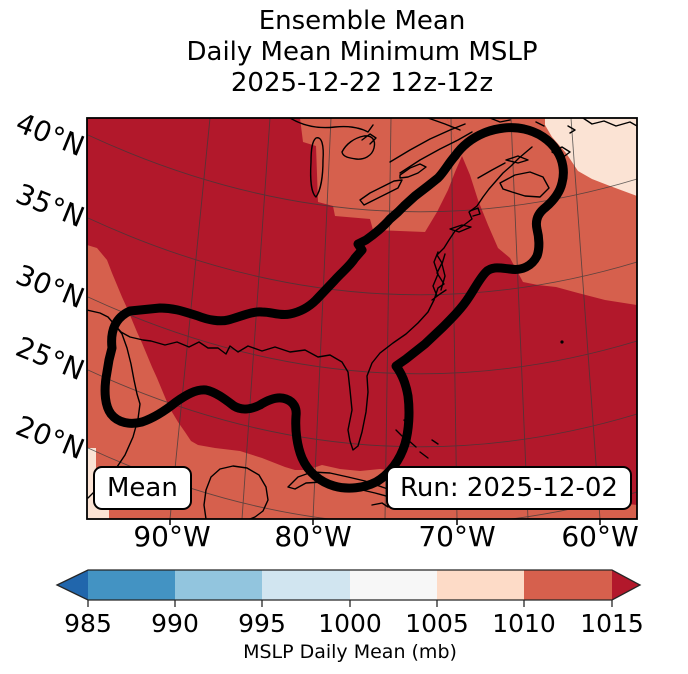  I want to click on colorbar-extend-low, so click(72, 585).